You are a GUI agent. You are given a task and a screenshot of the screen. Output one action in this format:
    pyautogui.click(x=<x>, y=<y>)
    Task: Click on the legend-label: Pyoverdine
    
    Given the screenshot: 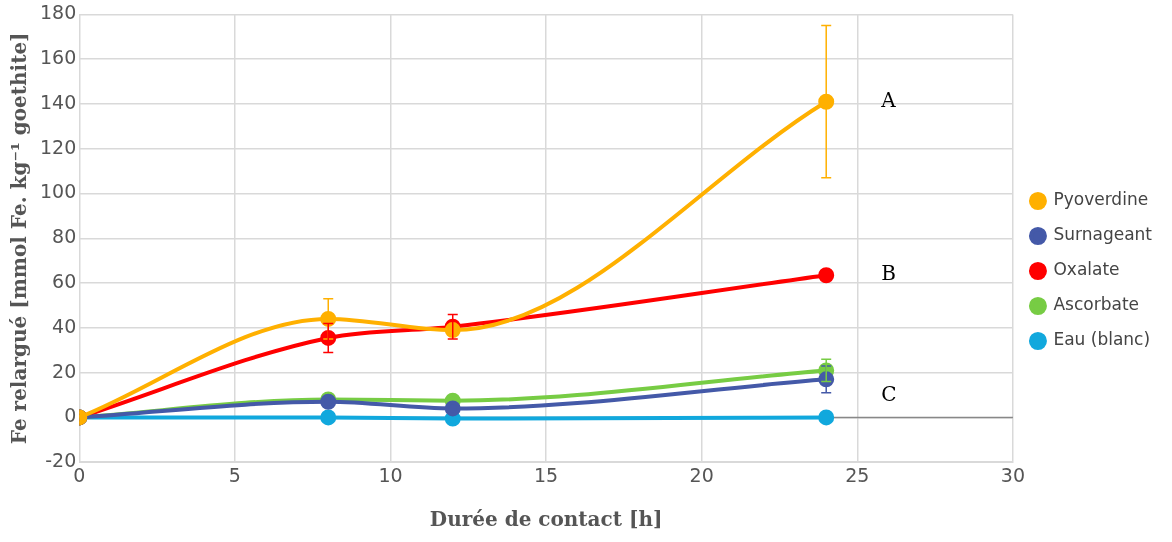 What is the action you would take?
    pyautogui.click(x=1101, y=199)
    